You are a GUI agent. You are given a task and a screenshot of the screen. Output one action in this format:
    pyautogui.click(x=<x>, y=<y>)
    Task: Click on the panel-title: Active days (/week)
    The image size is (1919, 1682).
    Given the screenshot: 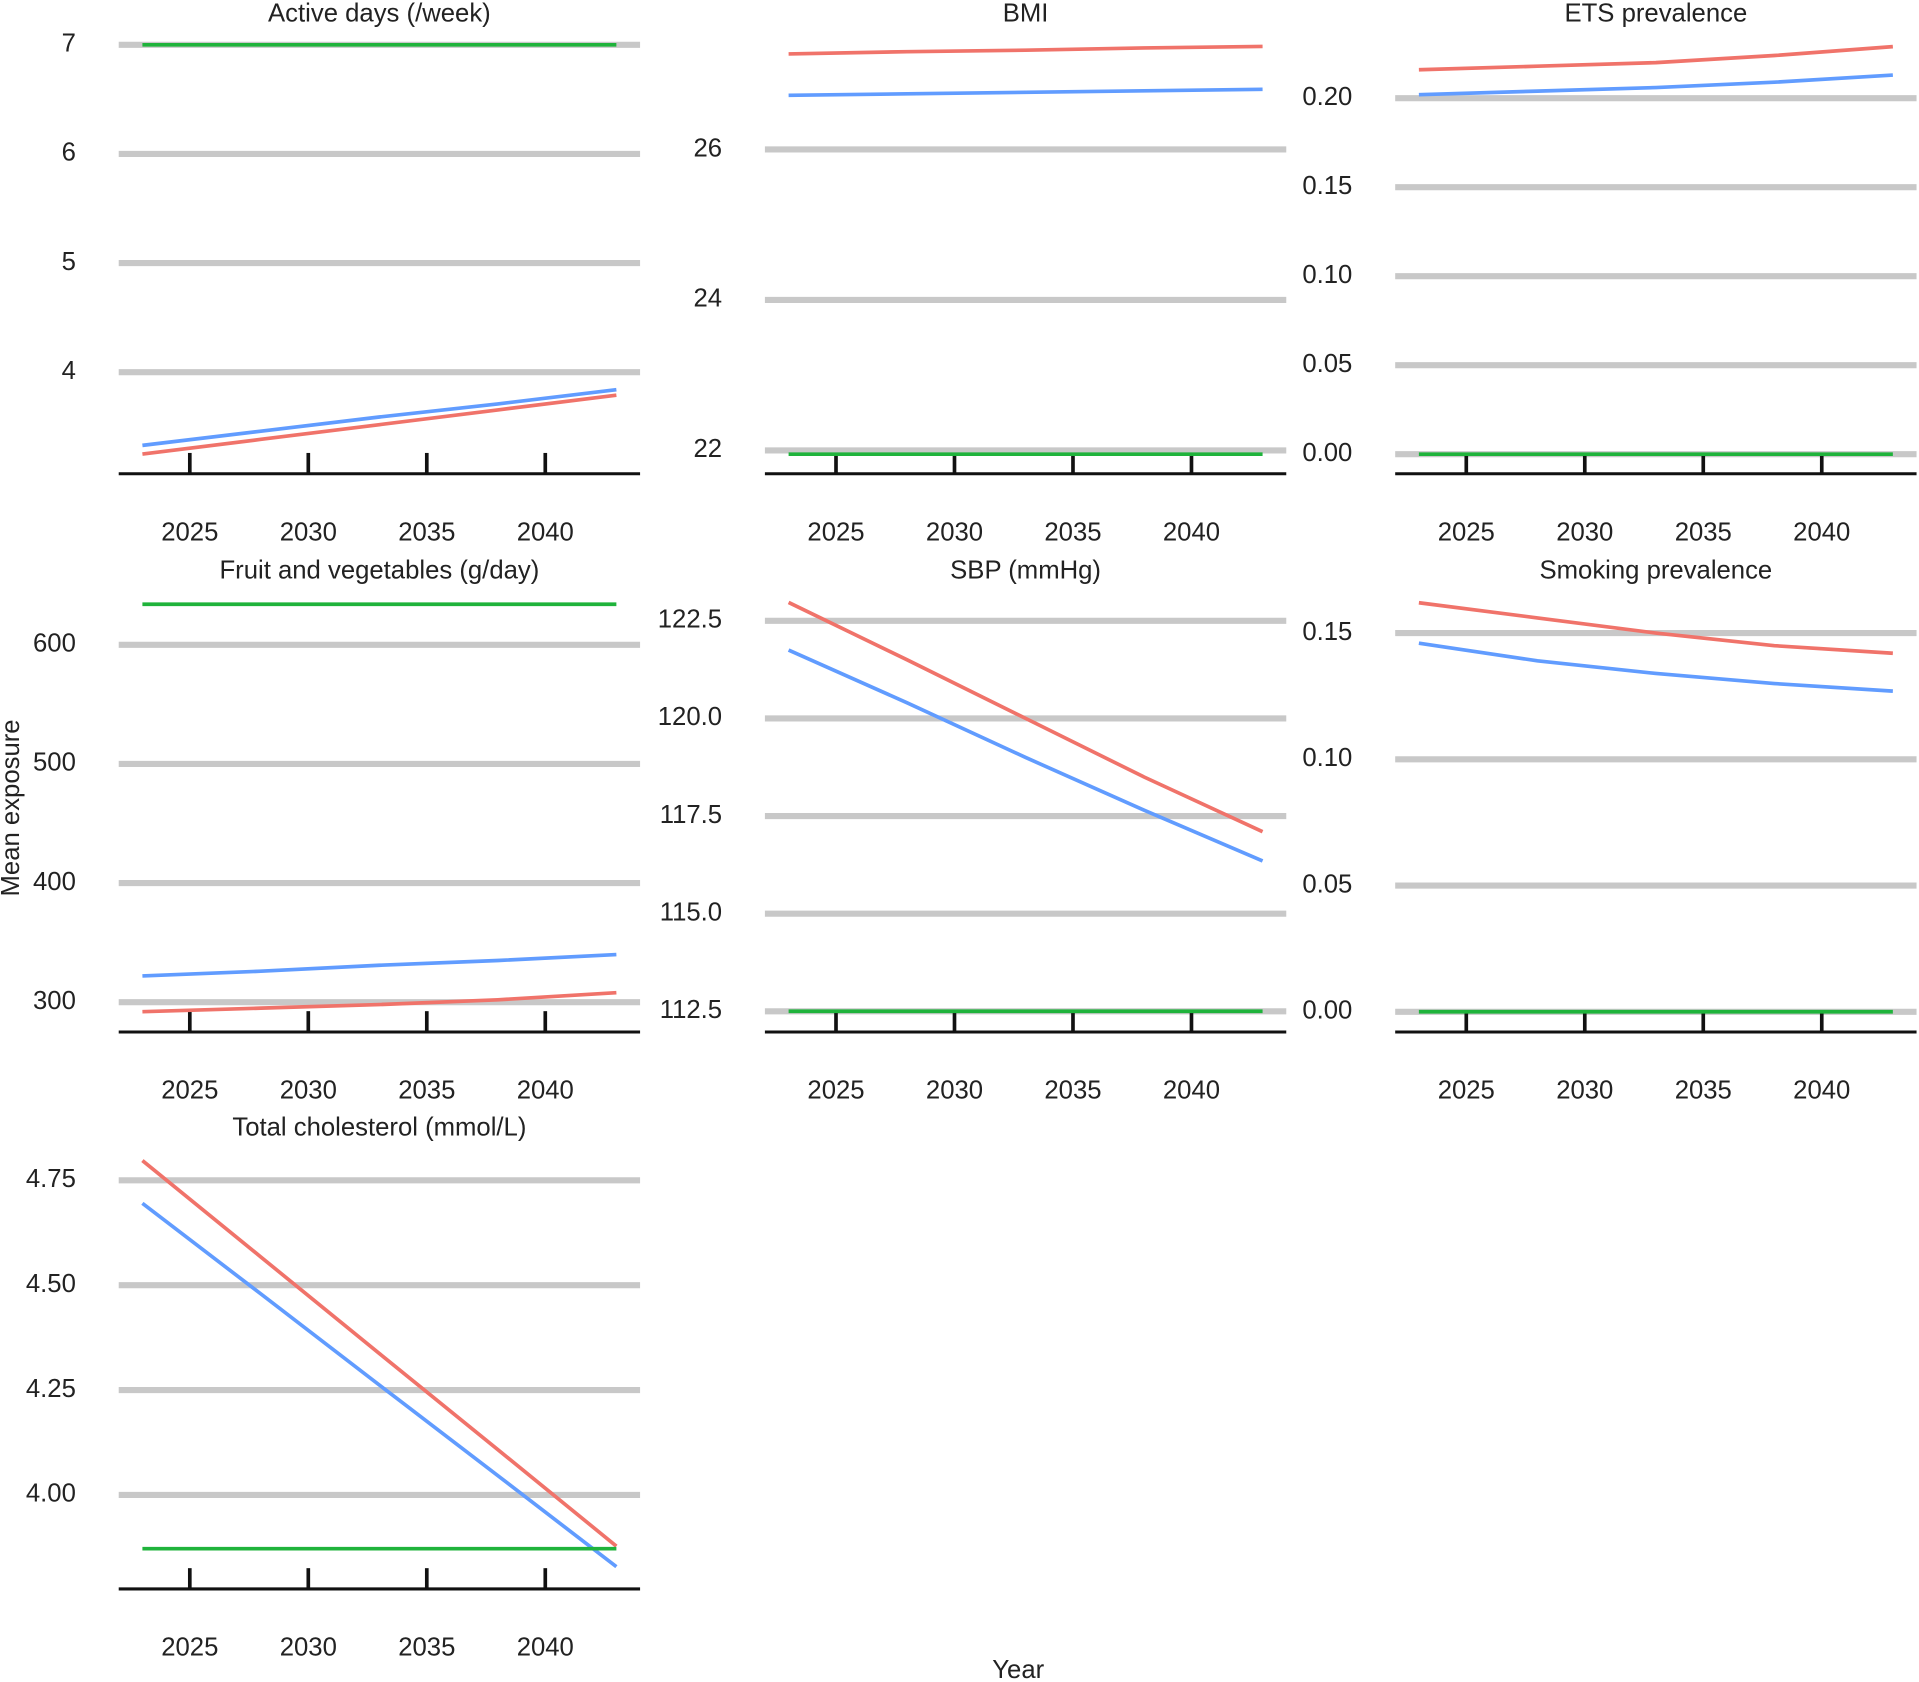 What is the action you would take?
    pyautogui.click(x=379, y=13)
    